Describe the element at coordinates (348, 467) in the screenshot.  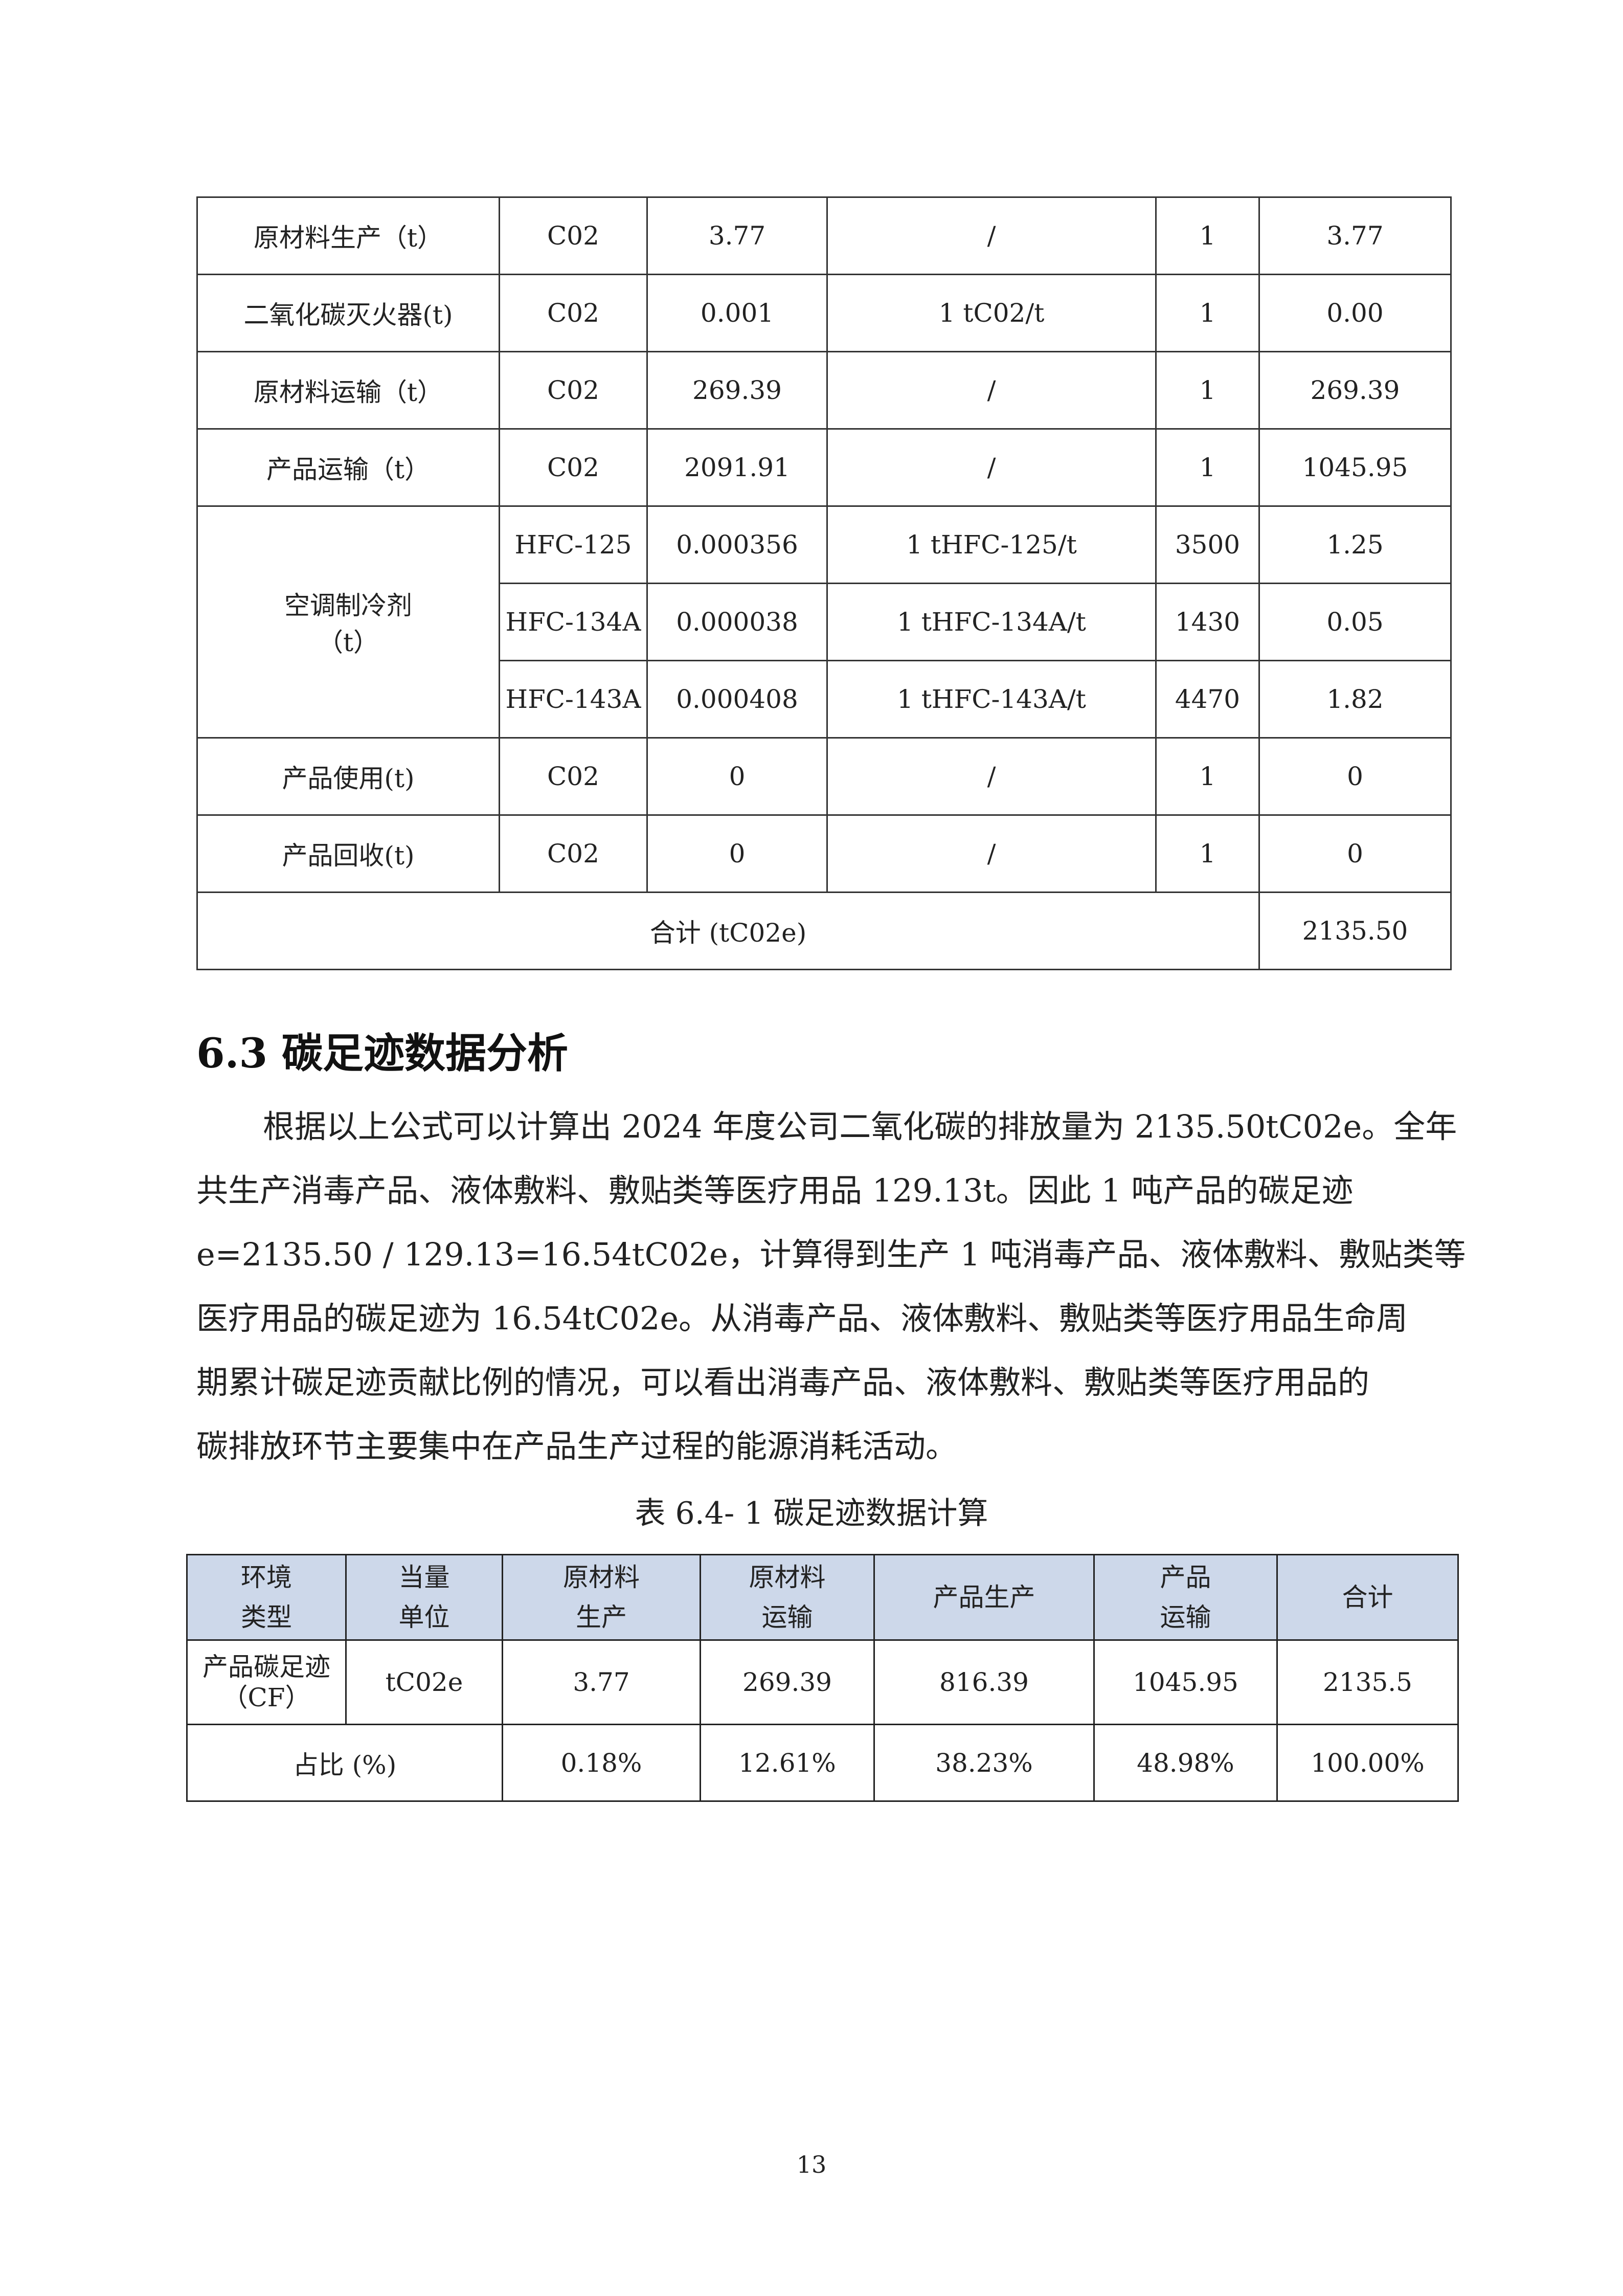
I see `table-cell: 产品运输（t）` at that location.